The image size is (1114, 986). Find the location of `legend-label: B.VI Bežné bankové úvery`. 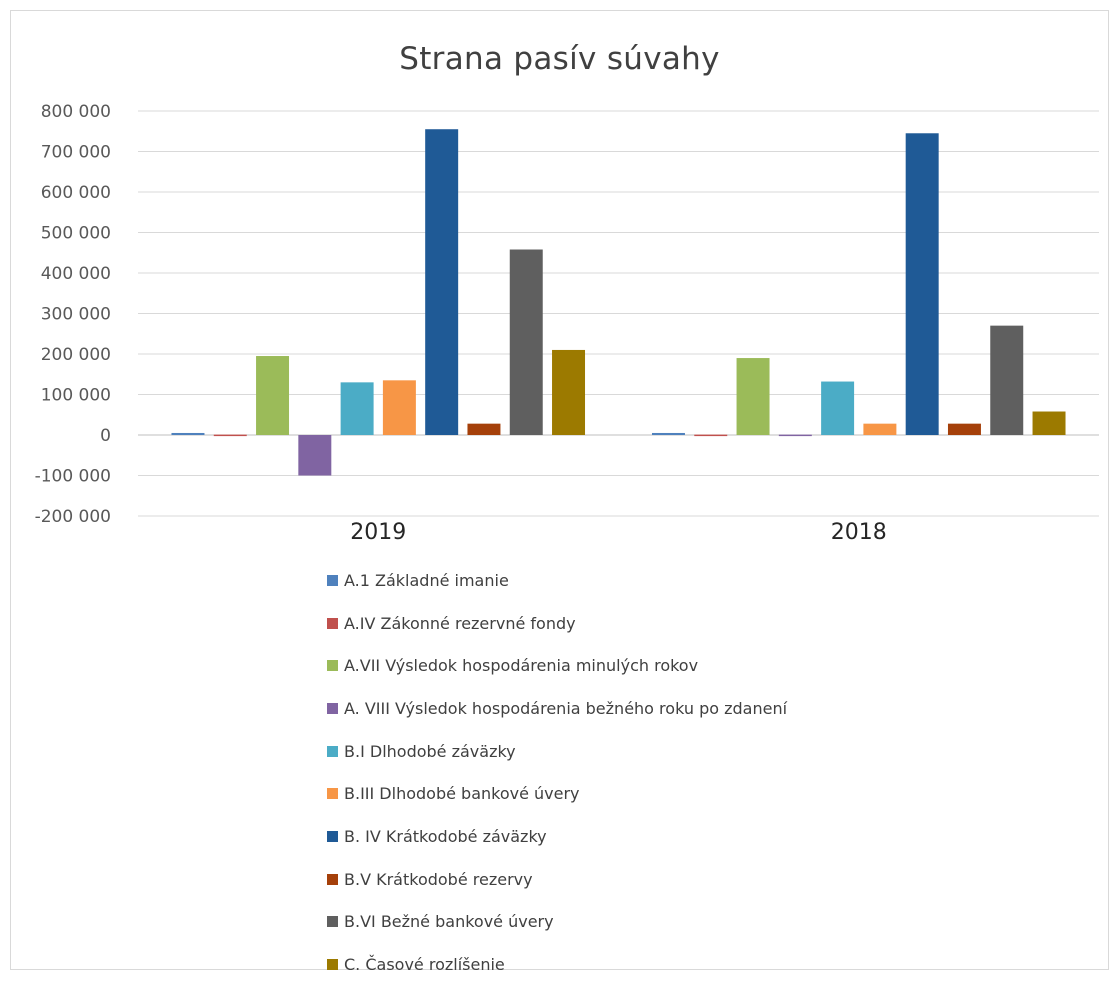

legend-label: B.VI Bežné bankové úvery is located at coordinates (449, 922).